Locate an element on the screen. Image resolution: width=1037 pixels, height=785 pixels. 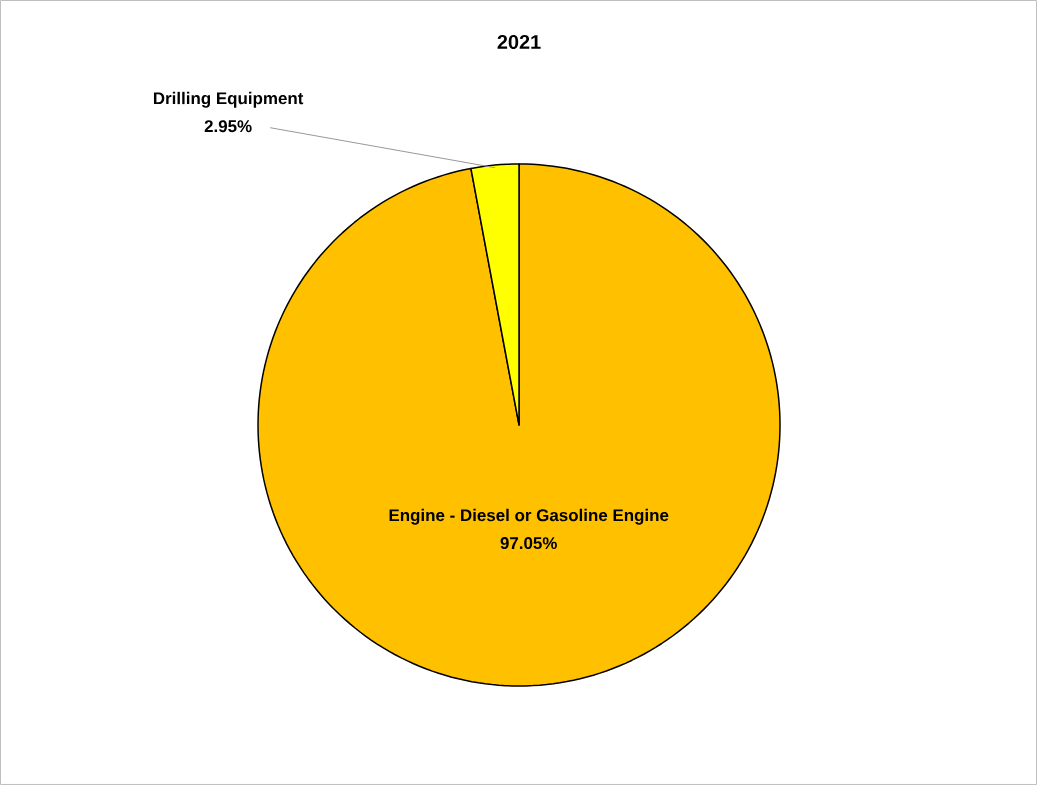
data-label: 2.95% is located at coordinates (228, 126).